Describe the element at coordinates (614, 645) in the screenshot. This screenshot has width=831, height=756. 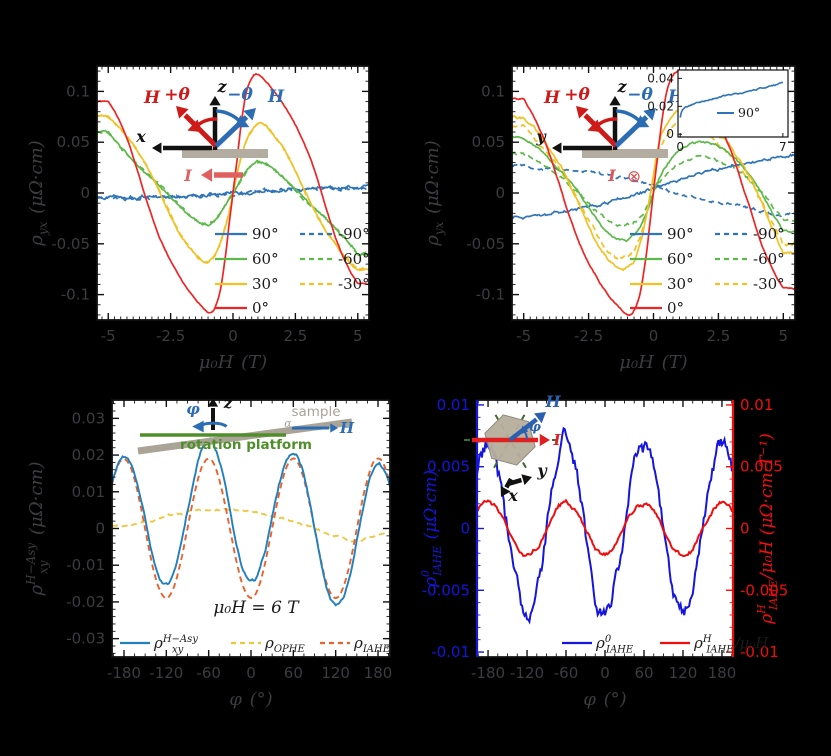
I see `legend-label: ρ0 IAHE` at that location.